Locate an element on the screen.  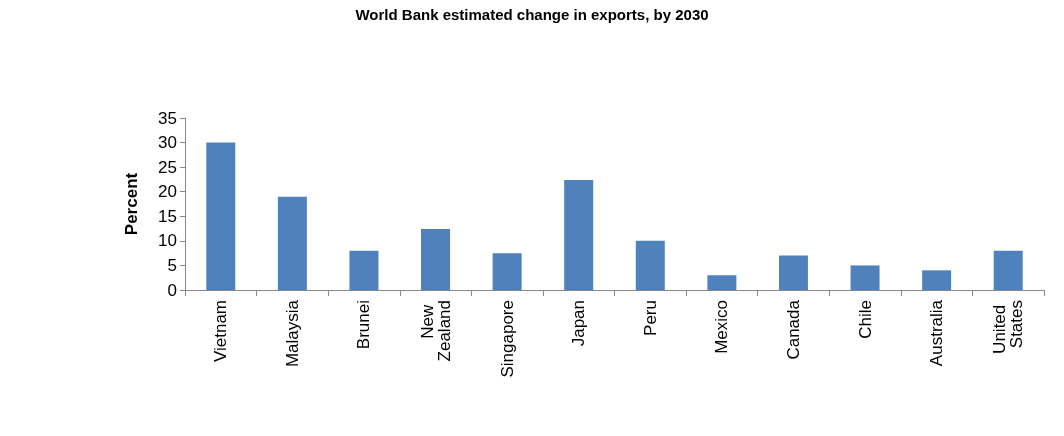
x-tick-label: Malaysia is located at coordinates (292, 333).